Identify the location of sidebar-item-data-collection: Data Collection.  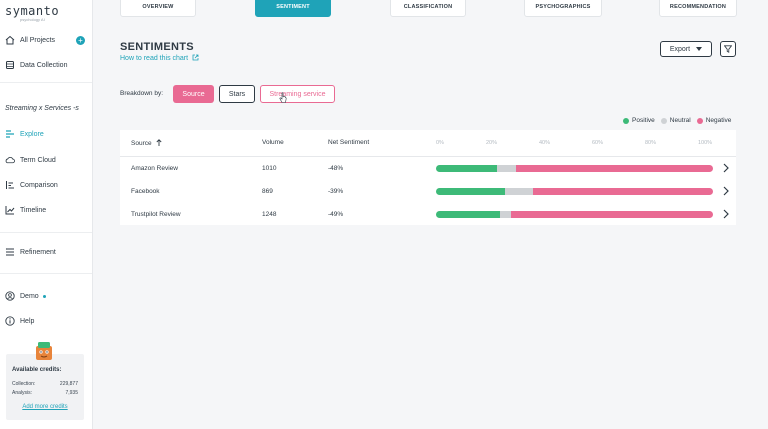
(36, 65).